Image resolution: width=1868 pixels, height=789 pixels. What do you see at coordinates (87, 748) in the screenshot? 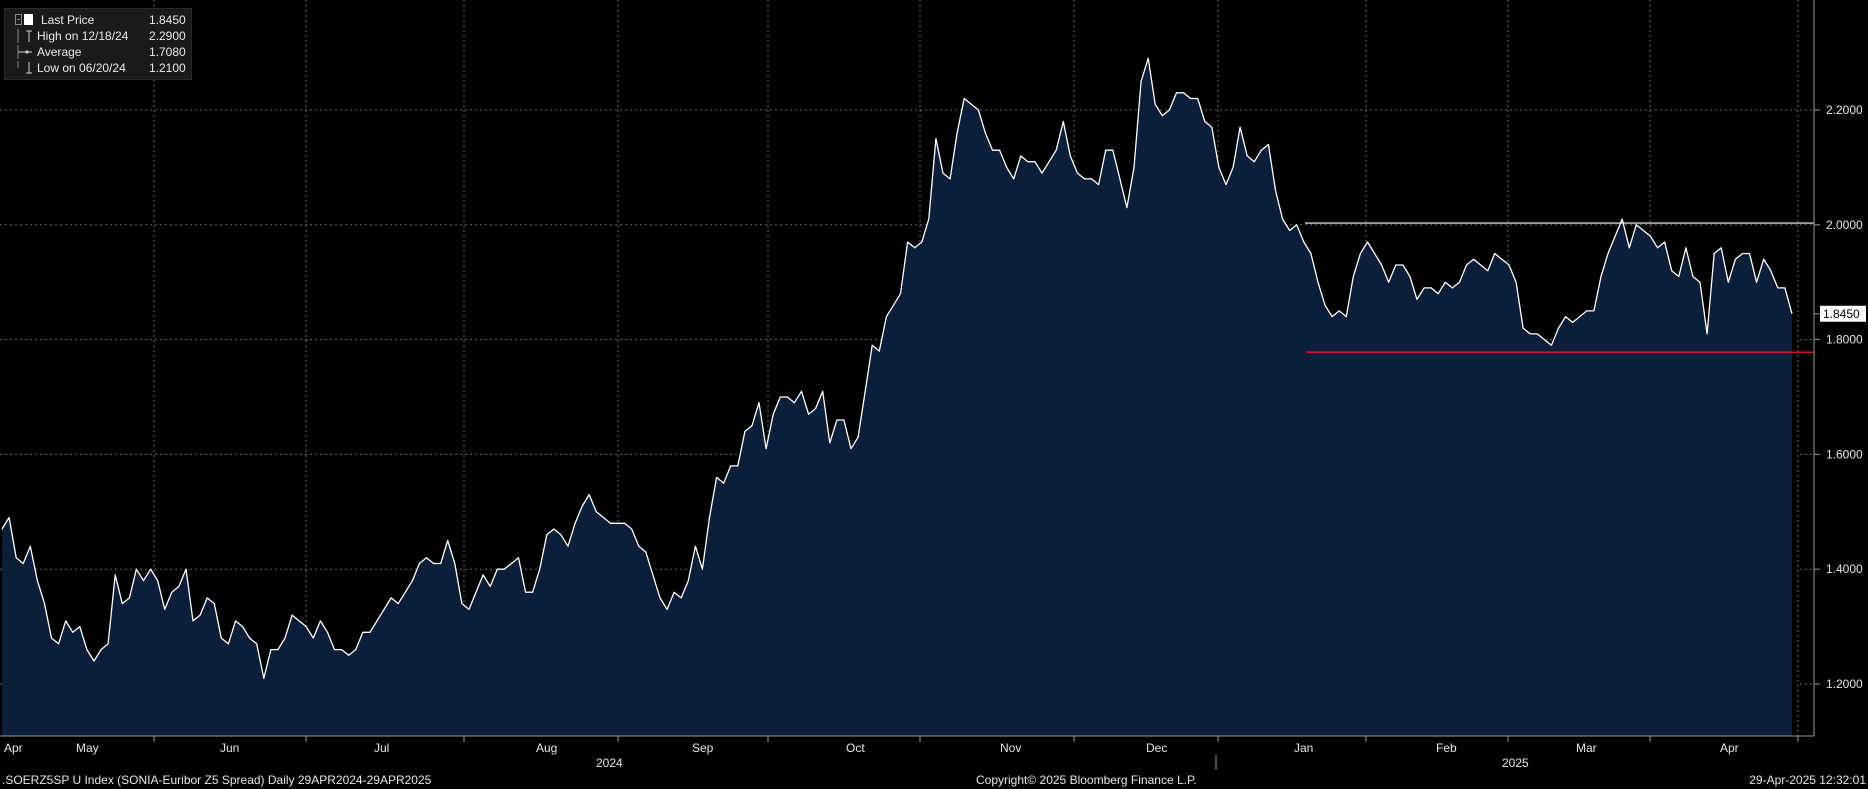
I see `x-month-label: May` at bounding box center [87, 748].